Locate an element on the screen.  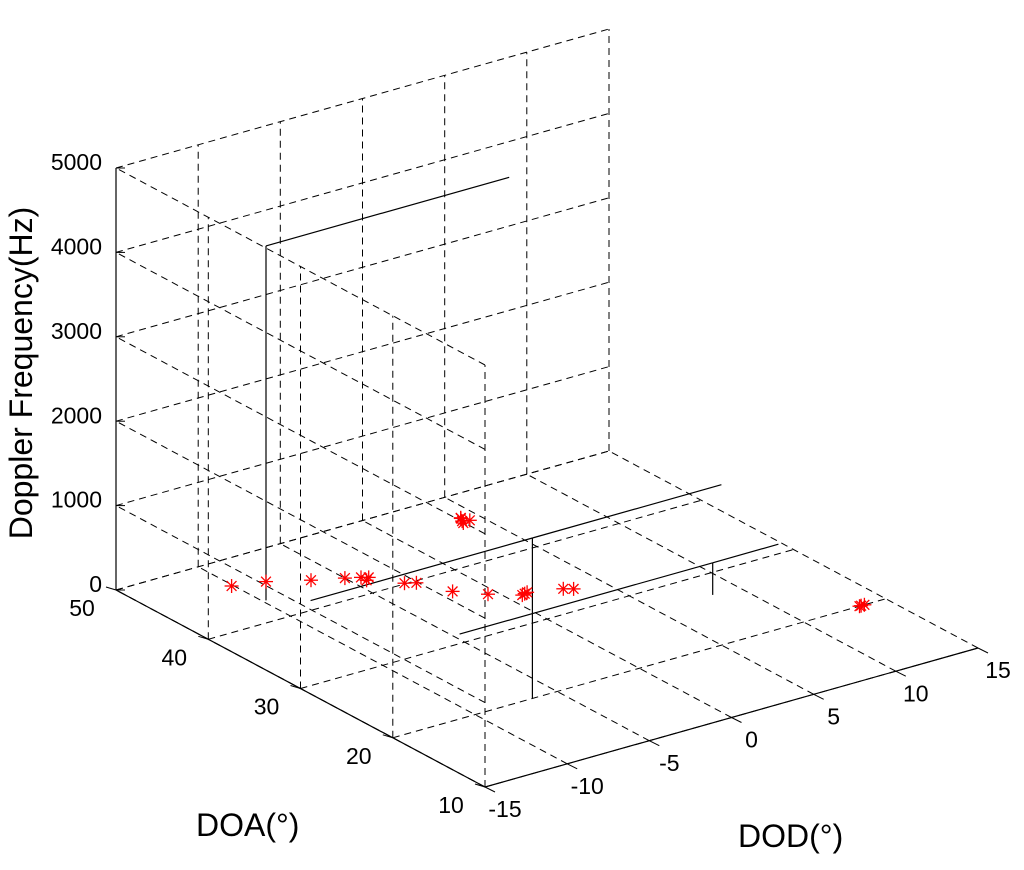
y-tick-label: 10 is located at coordinates (451, 805).